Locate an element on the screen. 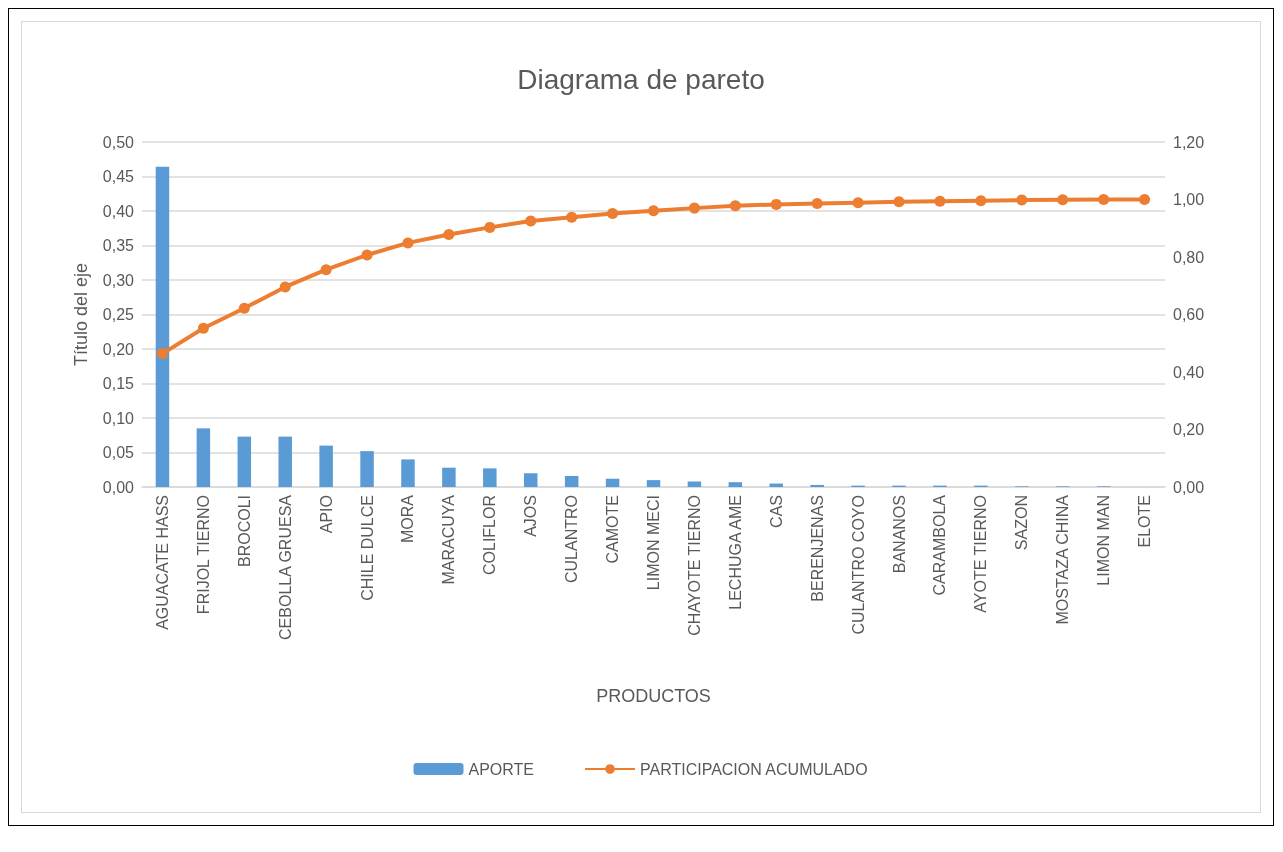 Image resolution: width=1283 pixels, height=852 pixels. x-tick-label: CEBOLLA GRUESA is located at coordinates (285, 567).